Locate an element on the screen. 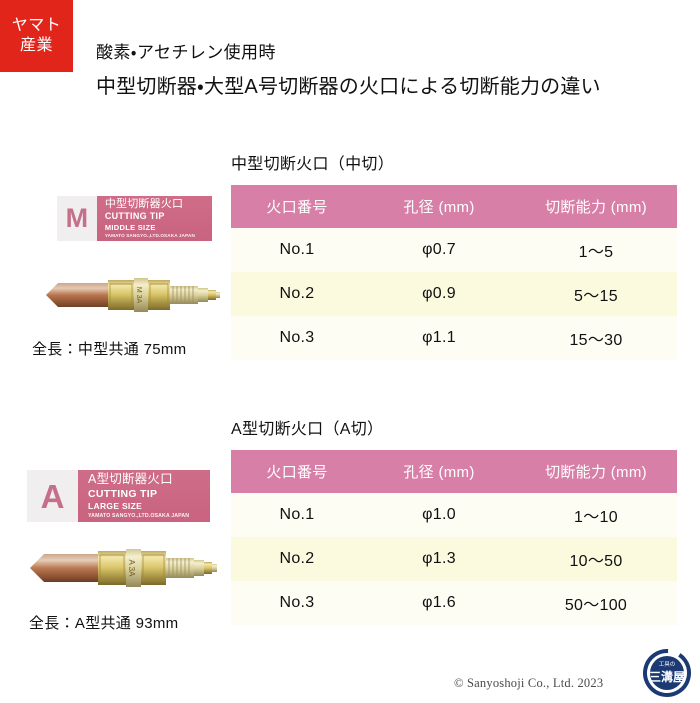  cell-bore-diameter: φ1.1 is located at coordinates (439, 338).